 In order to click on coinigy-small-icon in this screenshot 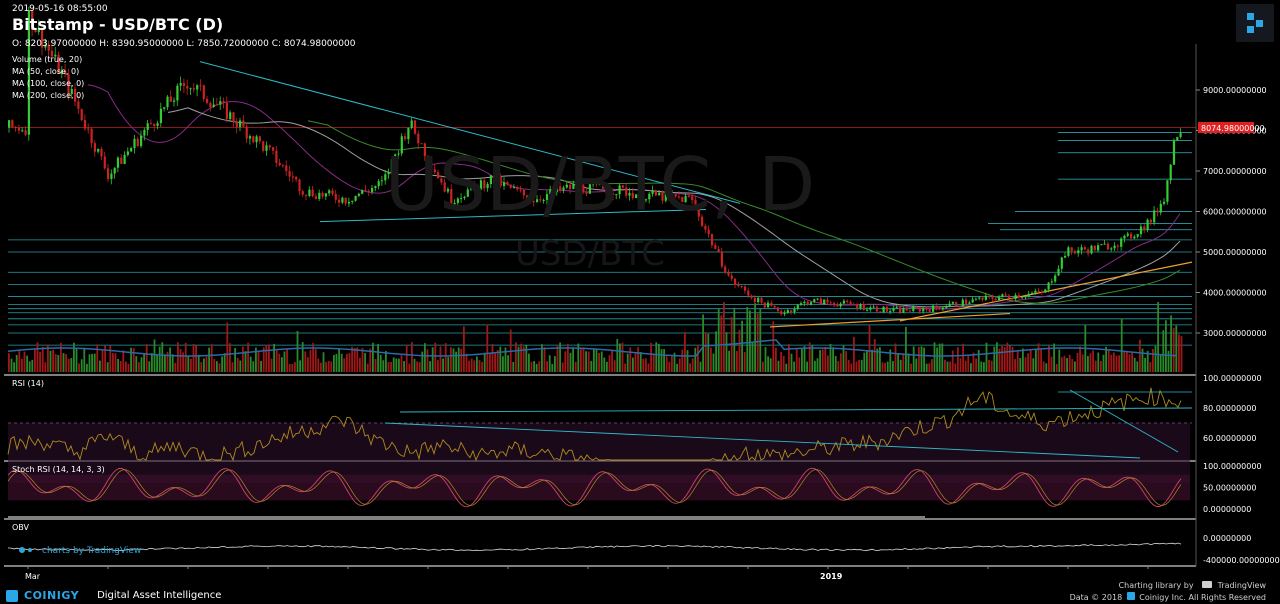, I will do `click(1130, 596)`.